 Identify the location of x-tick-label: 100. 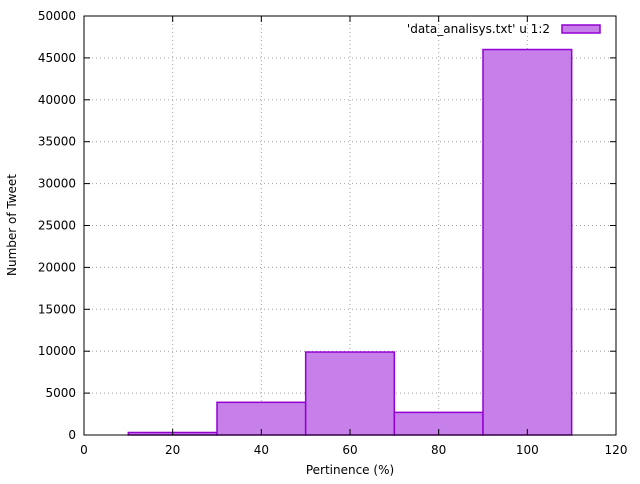
(527, 450).